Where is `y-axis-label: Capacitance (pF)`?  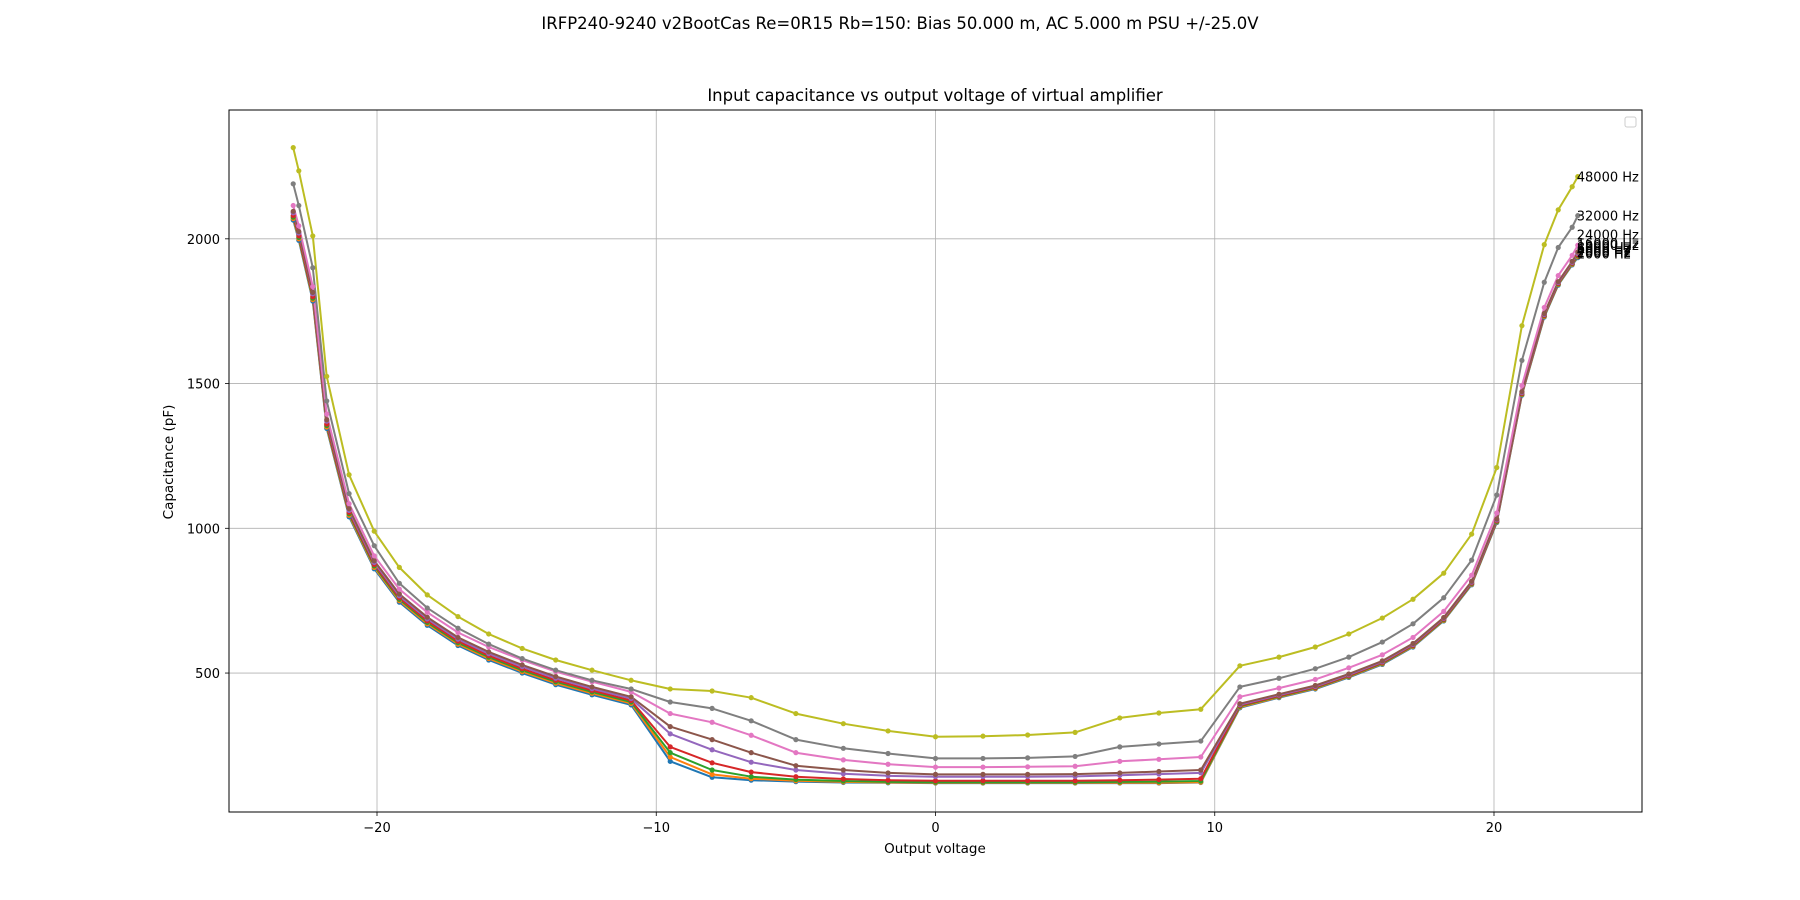
y-axis-label: Capacitance (pF) is located at coordinates (169, 462).